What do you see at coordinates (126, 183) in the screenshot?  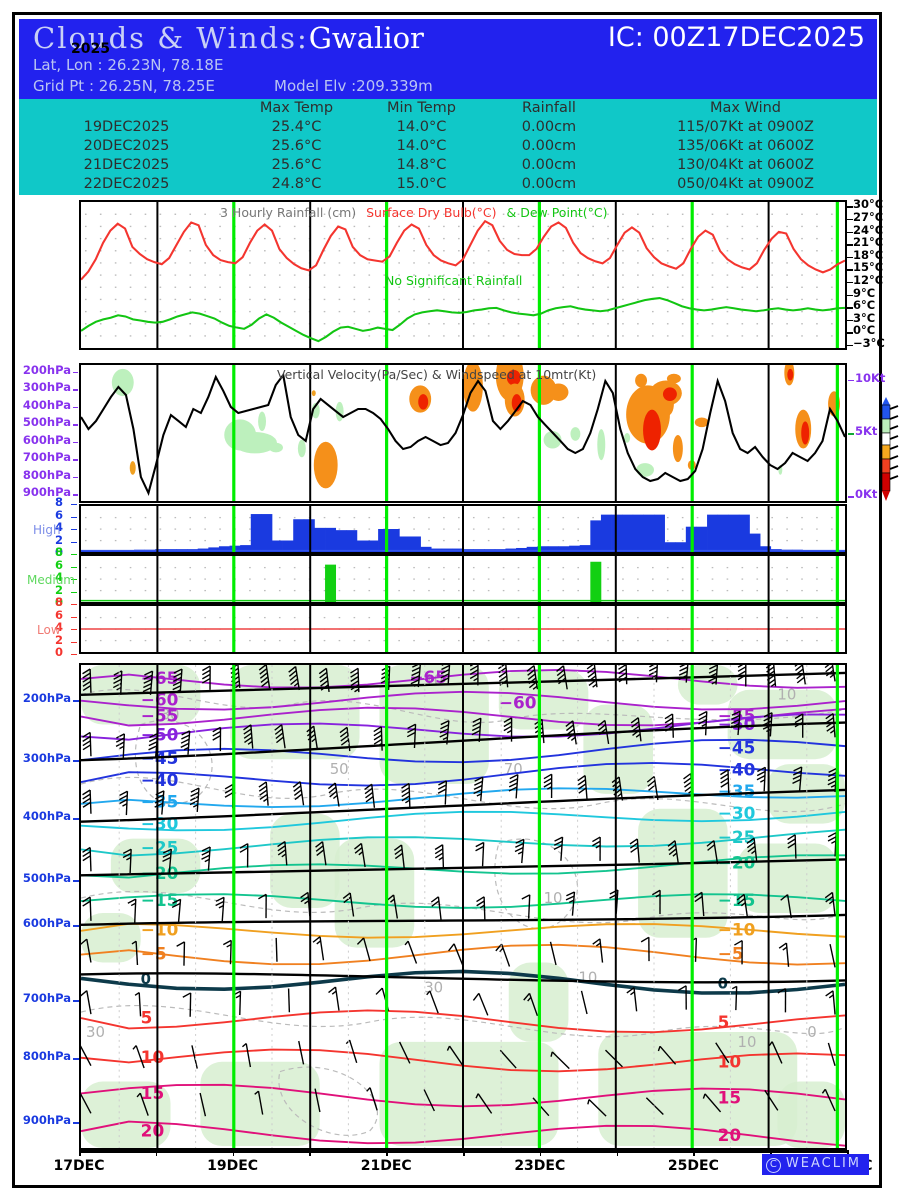 I see `cell-date: 22DEC2025` at bounding box center [126, 183].